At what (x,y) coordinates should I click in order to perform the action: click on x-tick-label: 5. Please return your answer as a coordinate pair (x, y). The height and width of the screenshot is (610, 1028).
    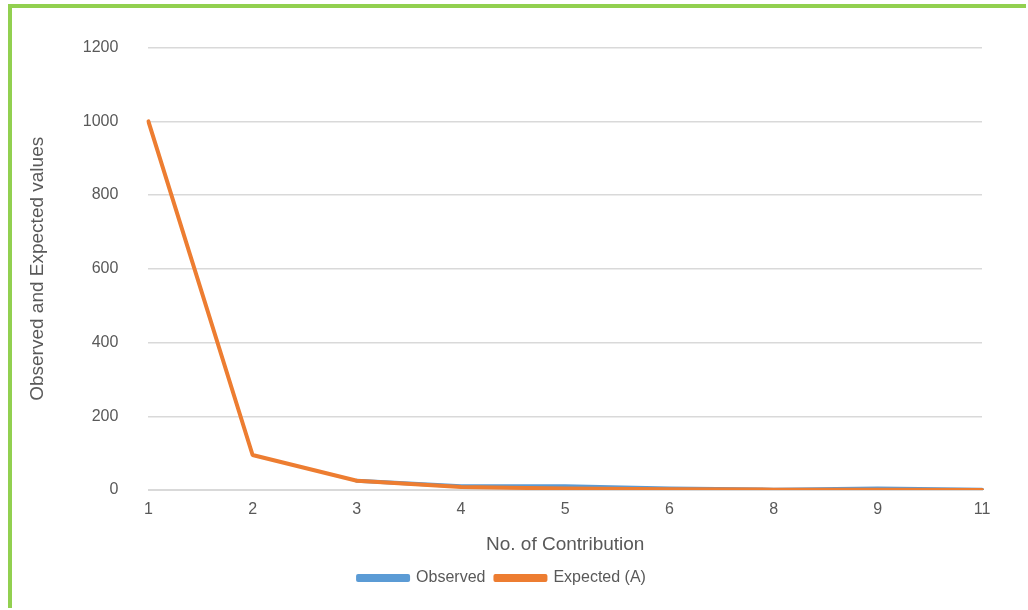
    Looking at the image, I should click on (565, 509).